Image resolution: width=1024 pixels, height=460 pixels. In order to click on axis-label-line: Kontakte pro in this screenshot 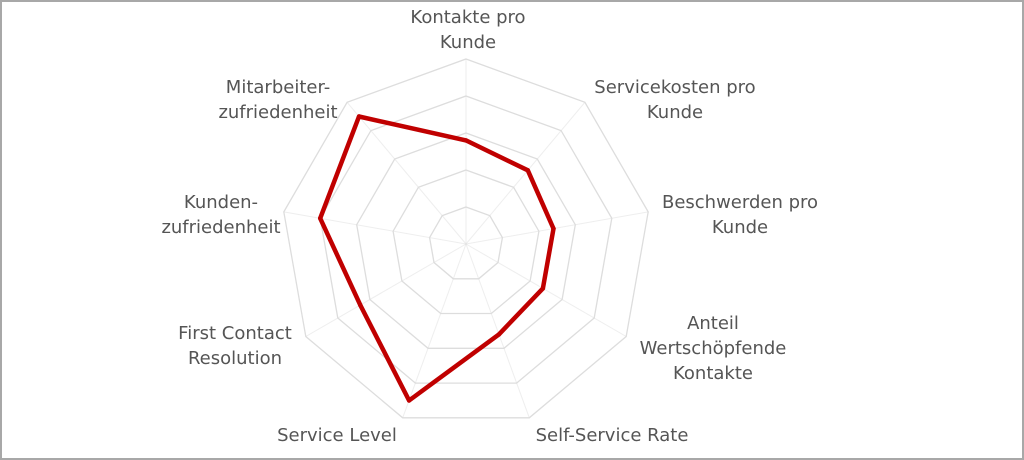, I will do `click(467, 17)`.